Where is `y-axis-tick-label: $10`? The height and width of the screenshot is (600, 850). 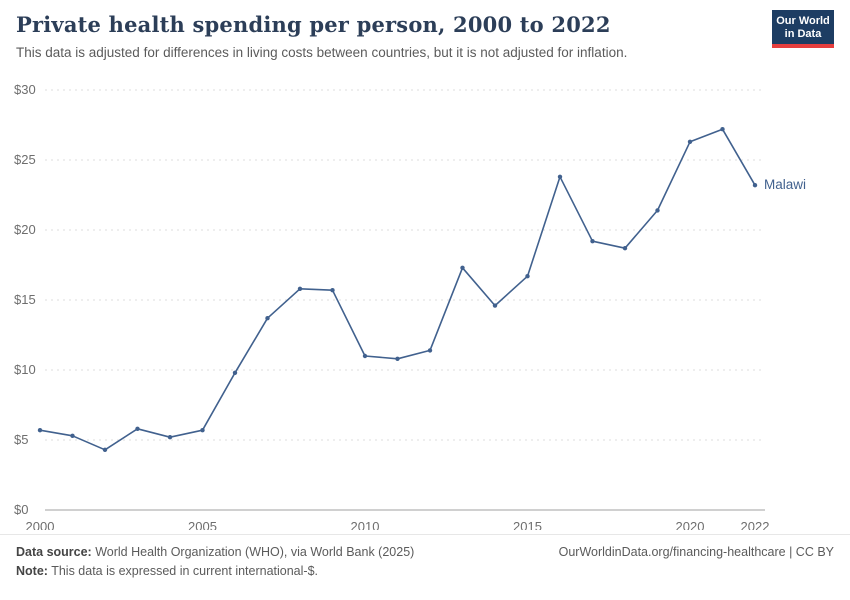 y-axis-tick-label: $10 is located at coordinates (25, 369).